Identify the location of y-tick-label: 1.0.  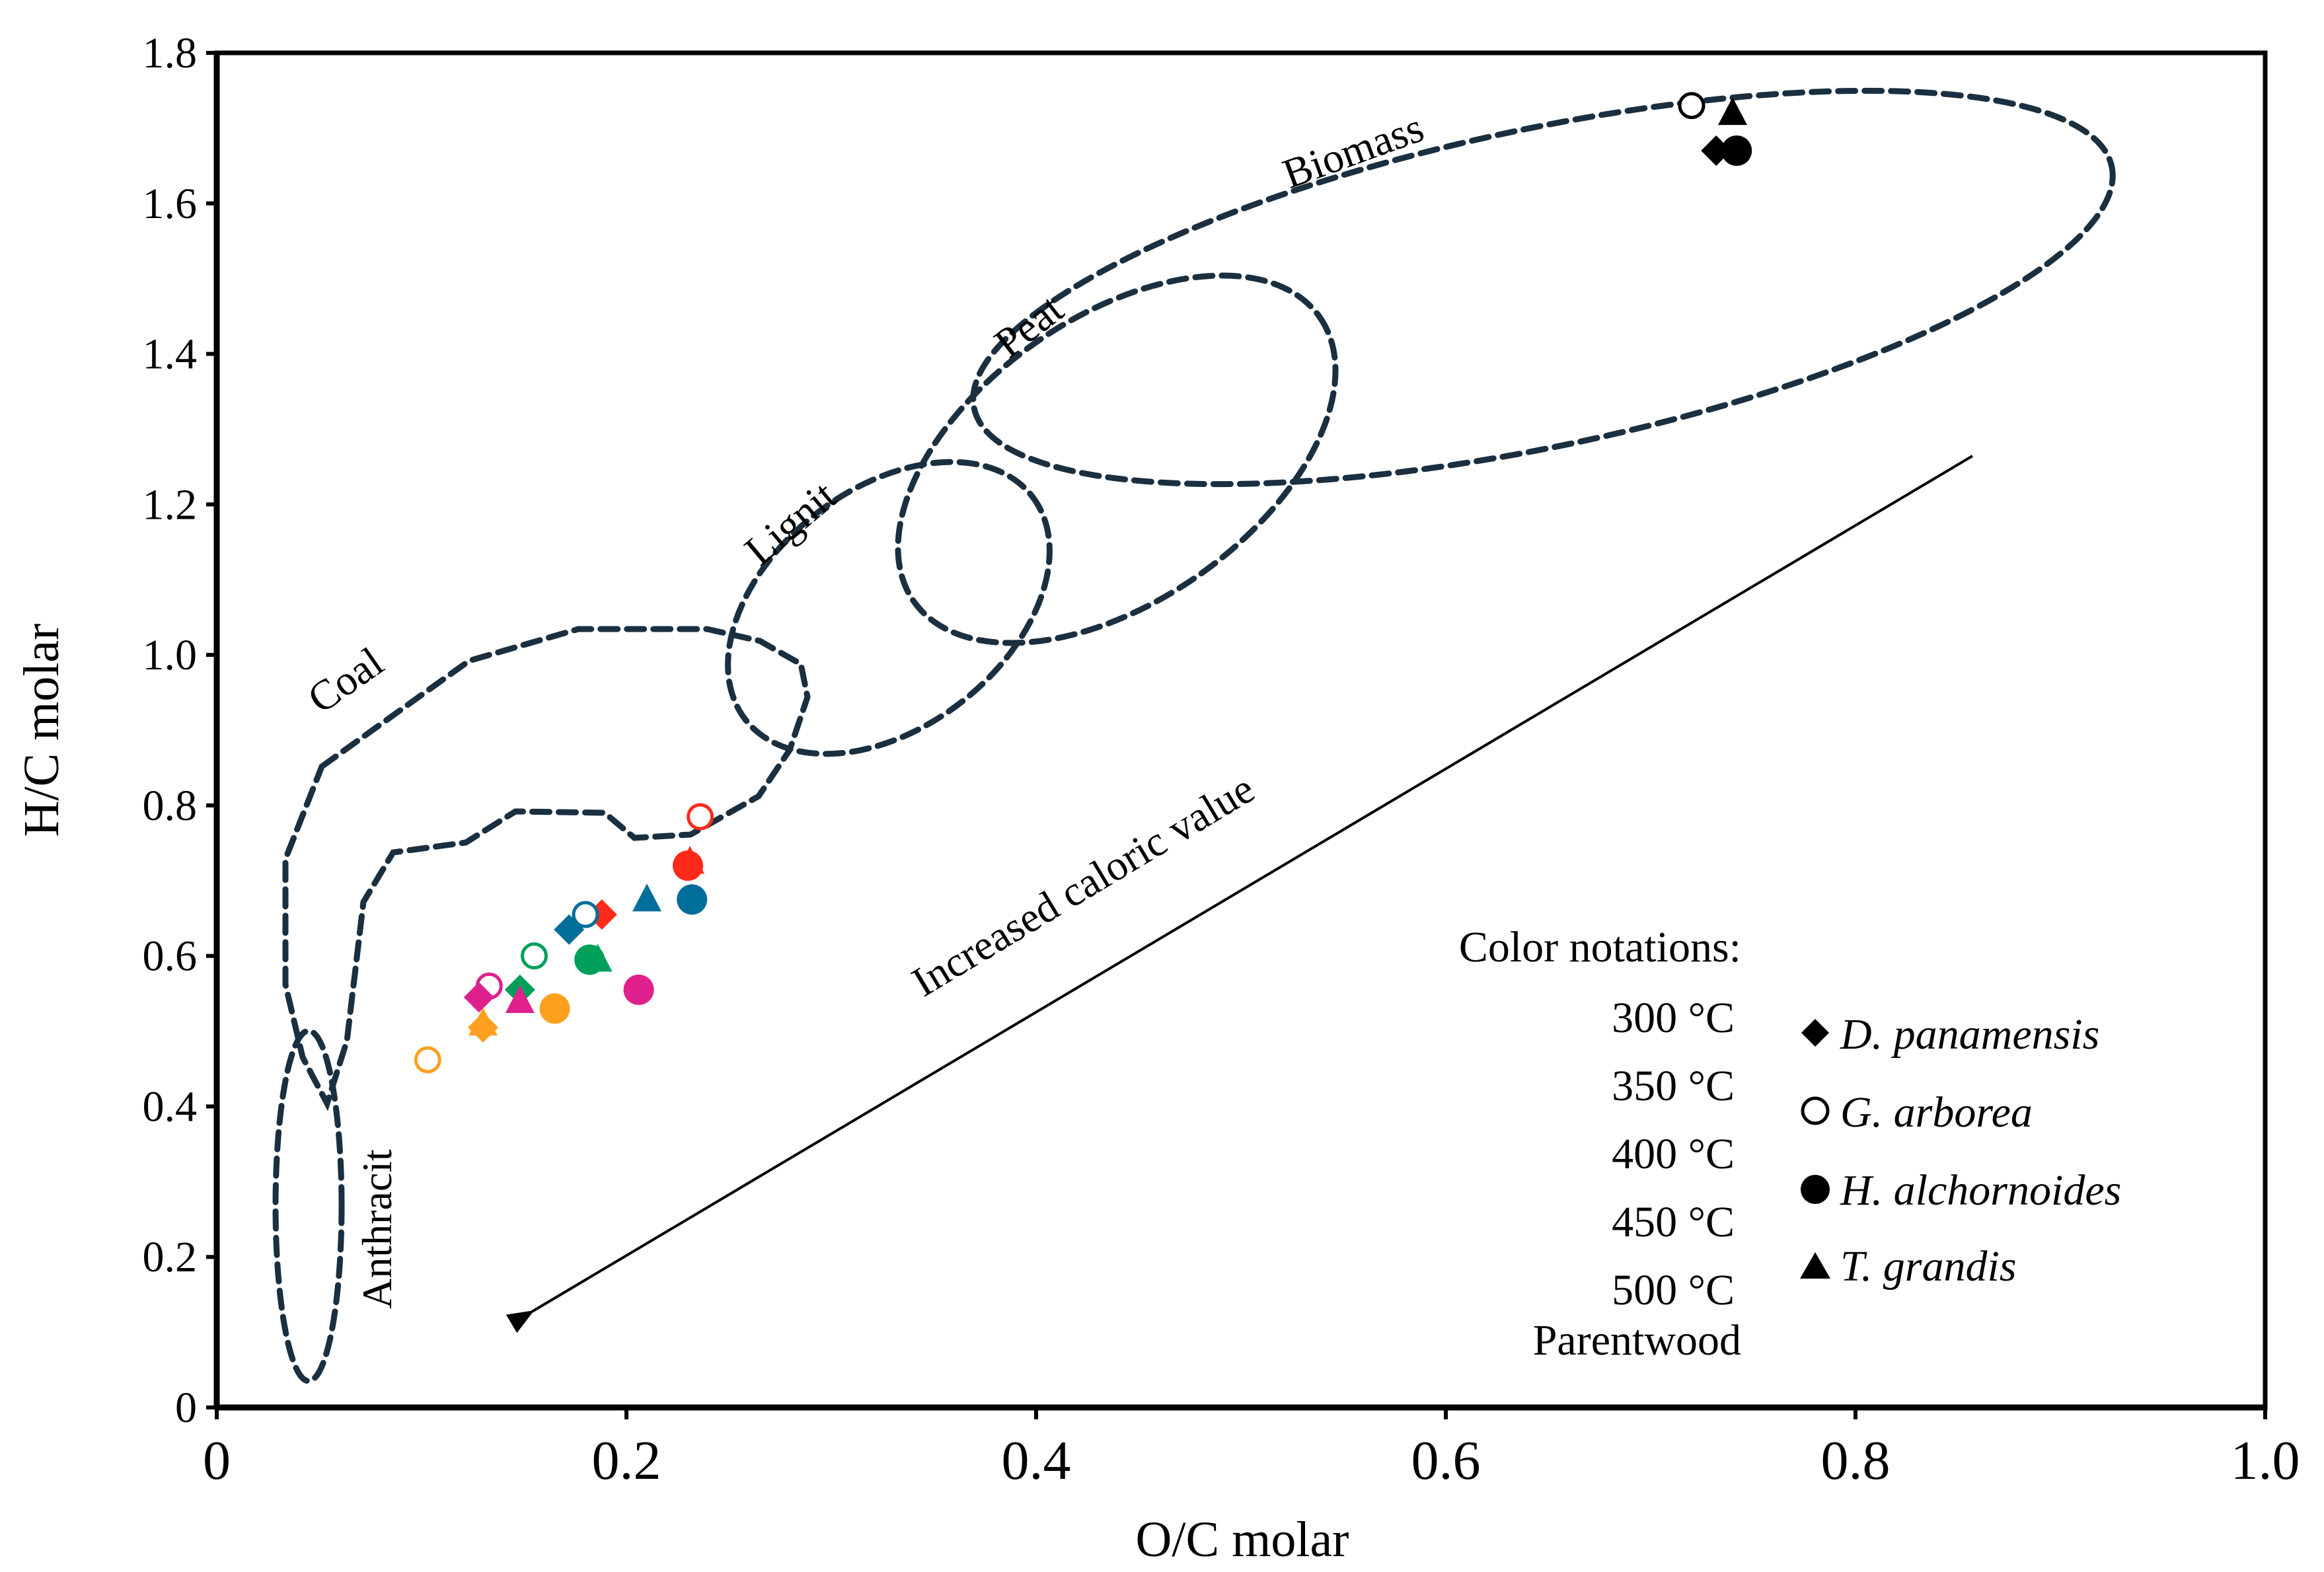
(170, 655).